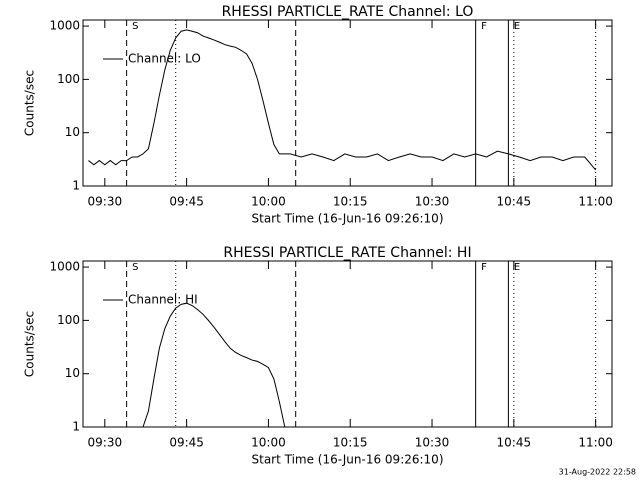 The width and height of the screenshot is (640, 480). Describe the element at coordinates (597, 472) in the screenshot. I see `footer: 31-Aug-2022 22:58` at that location.